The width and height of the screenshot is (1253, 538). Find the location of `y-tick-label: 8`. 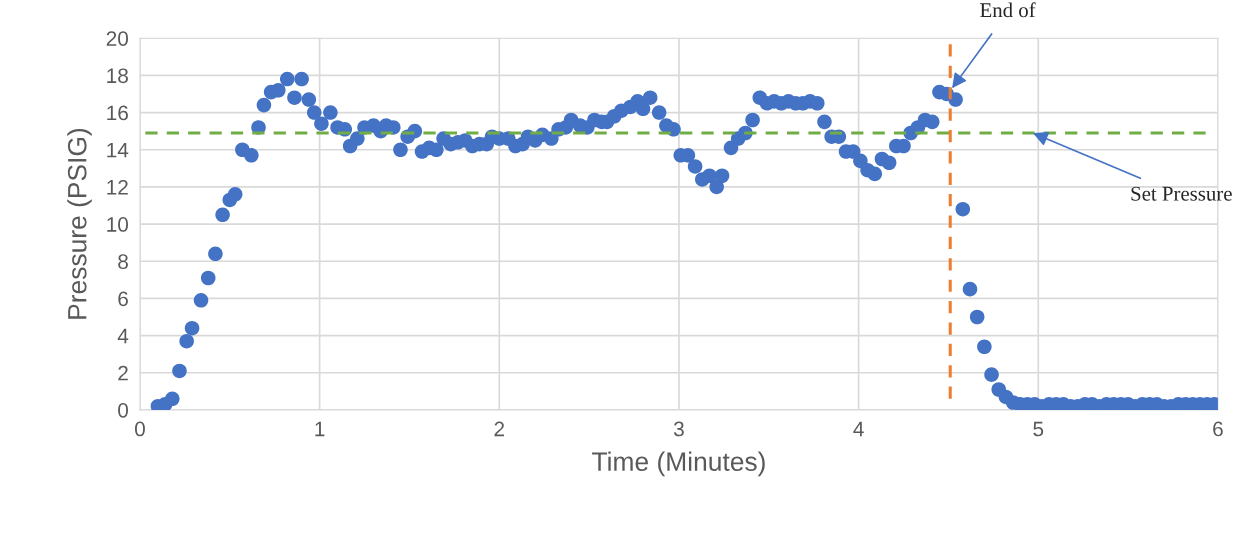

y-tick-label: 8 is located at coordinates (123, 262).